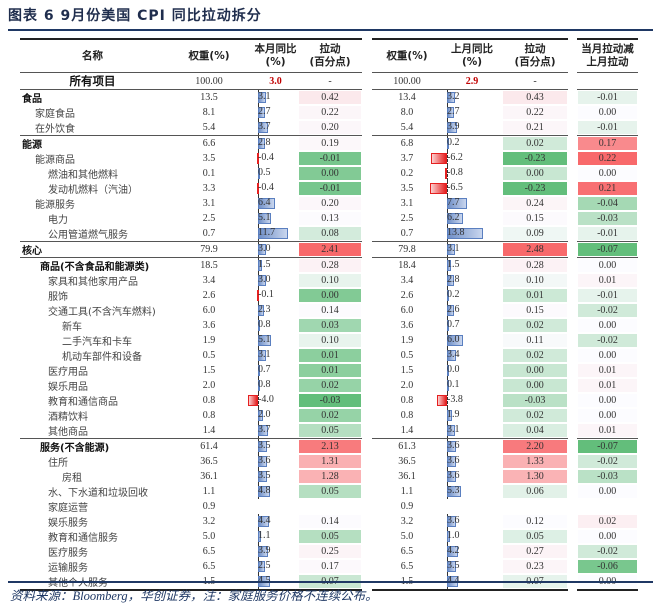 The width and height of the screenshot is (660, 606). What do you see at coordinates (275, 551) in the screenshot?
I see `yoy-current: 3.9` at bounding box center [275, 551].